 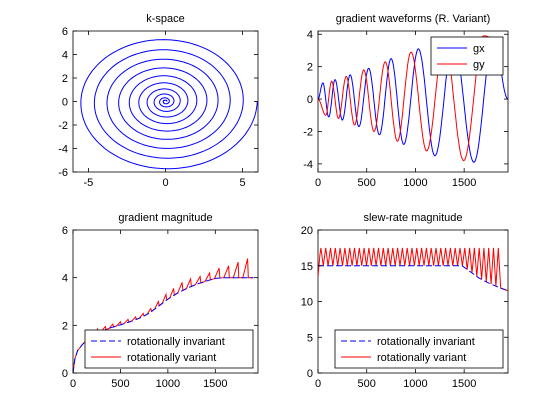 What do you see at coordinates (307, 303) in the screenshot?
I see `y-tick-label: 10` at bounding box center [307, 303].